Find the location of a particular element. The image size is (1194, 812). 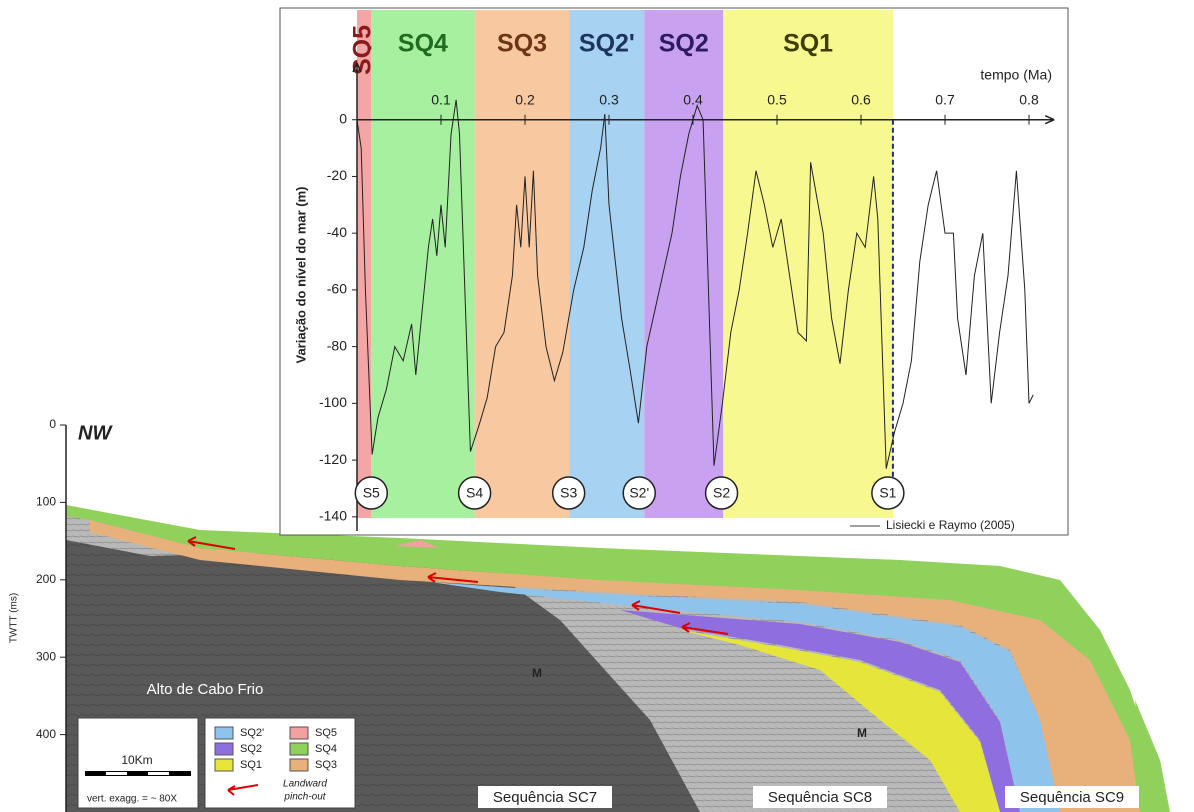

layer-sq4-right is located at coordinates (1152, 756).